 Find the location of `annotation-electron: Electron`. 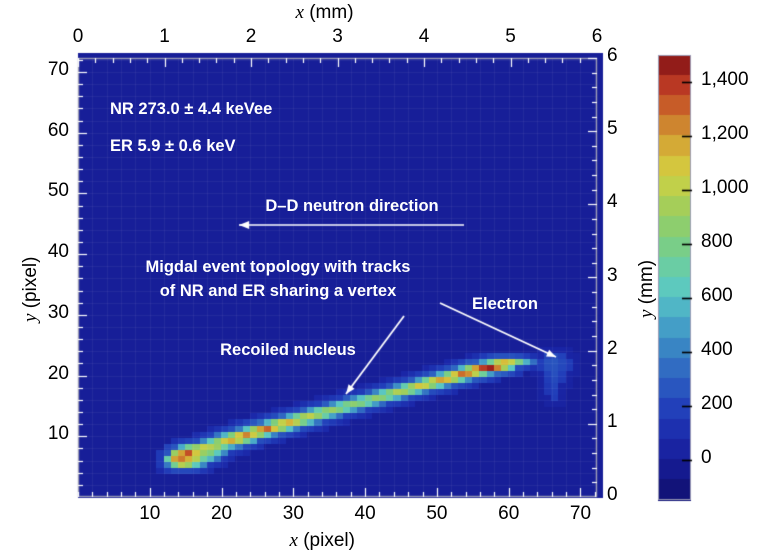

annotation-electron: Electron is located at coordinates (505, 304).